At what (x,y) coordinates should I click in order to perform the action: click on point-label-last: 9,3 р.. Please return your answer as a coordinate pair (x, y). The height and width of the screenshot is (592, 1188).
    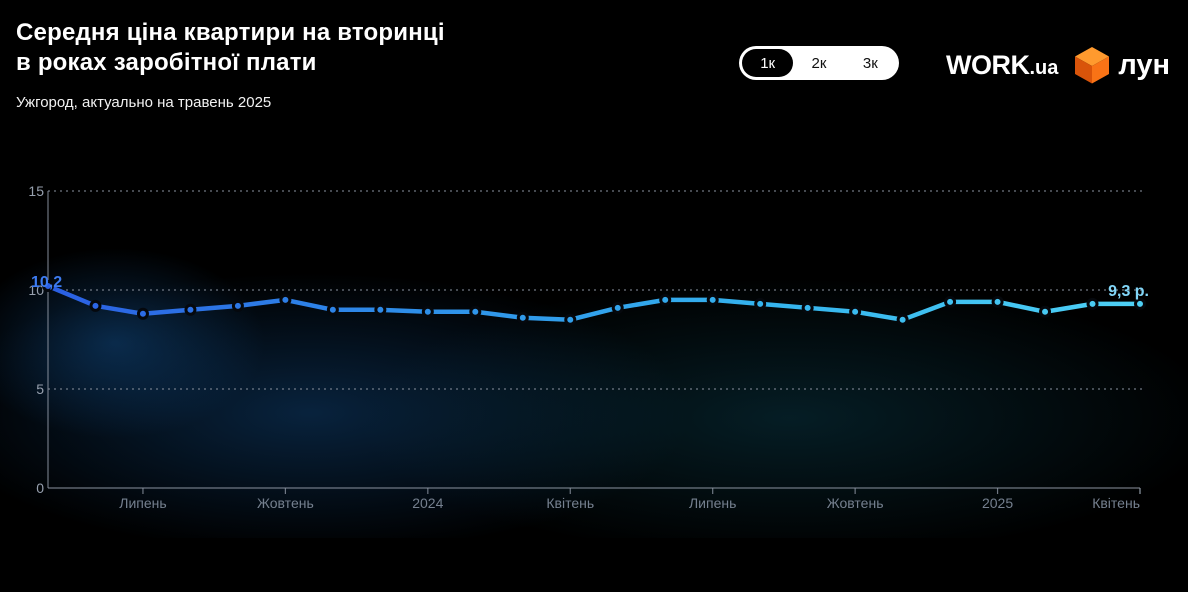
    Looking at the image, I should click on (1128, 291).